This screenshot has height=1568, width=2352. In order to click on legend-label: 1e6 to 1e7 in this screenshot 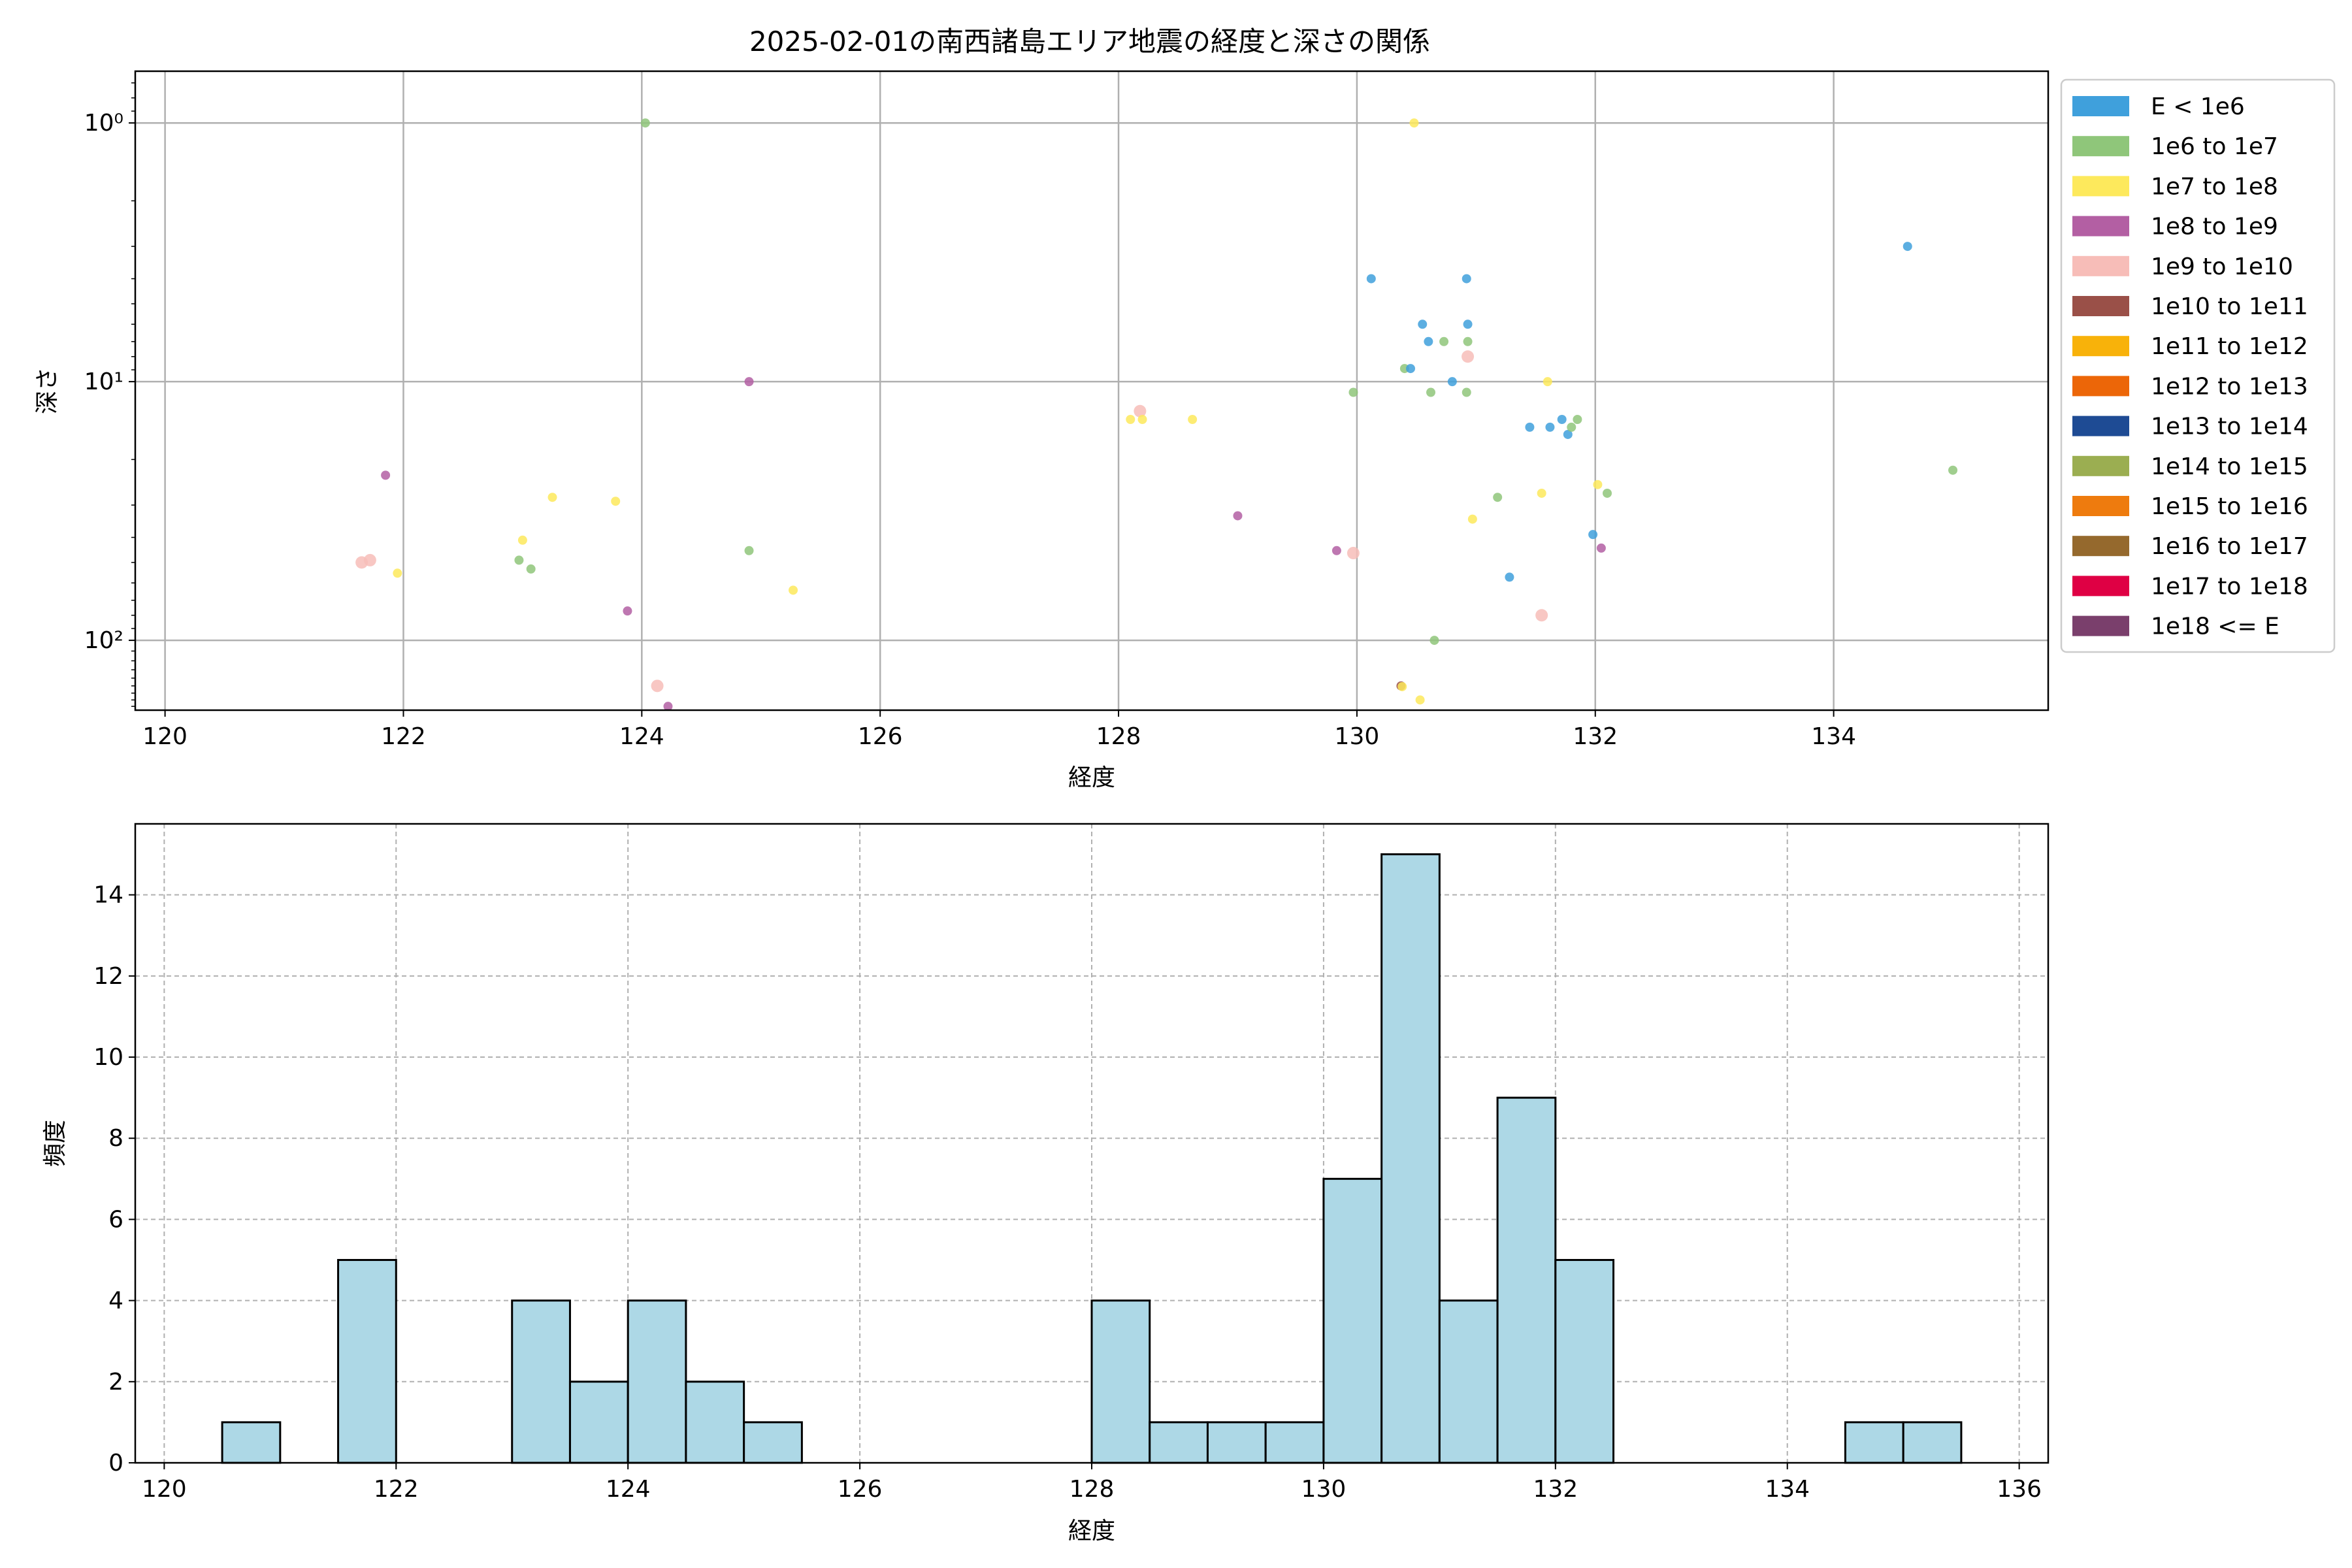, I will do `click(2214, 146)`.